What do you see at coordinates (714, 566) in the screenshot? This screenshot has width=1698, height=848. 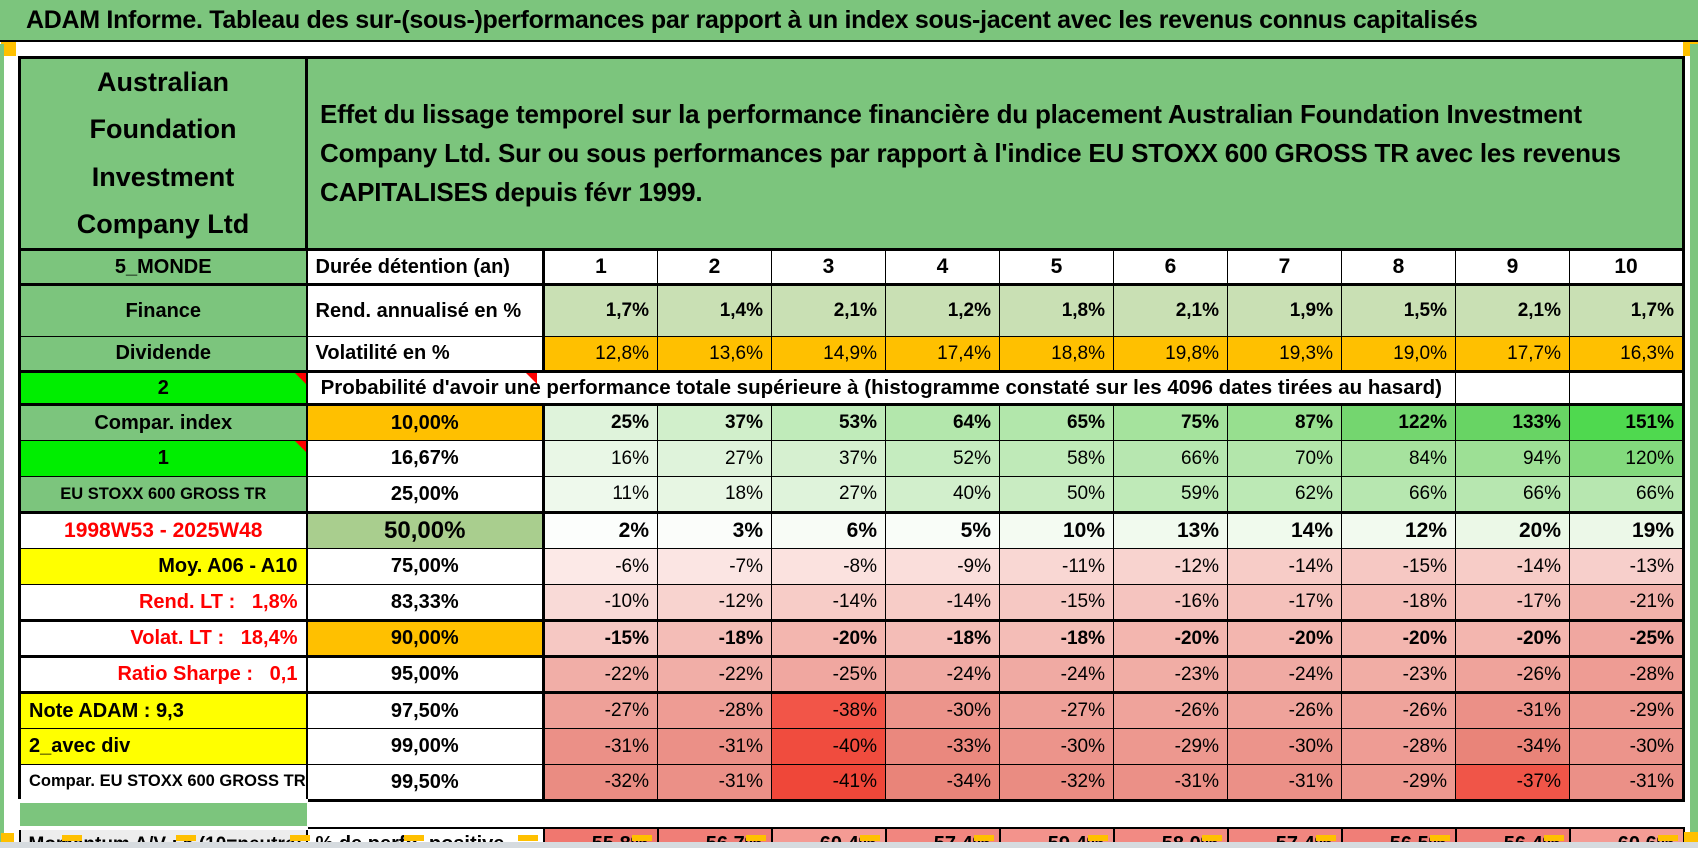 I see `value-cell: -7%` at bounding box center [714, 566].